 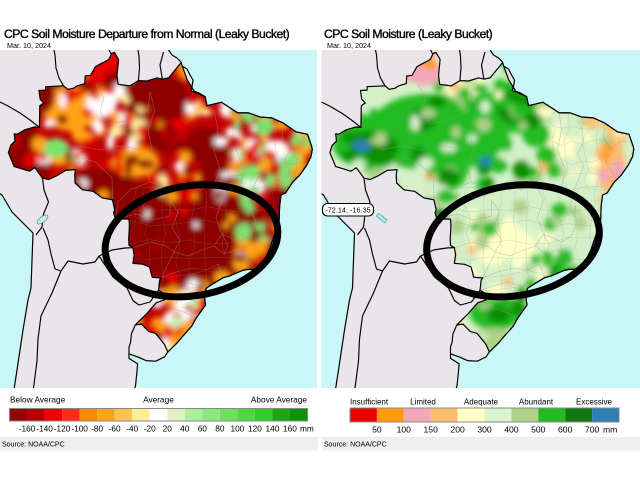 I want to click on svg-text: -40, so click(x=132, y=429).